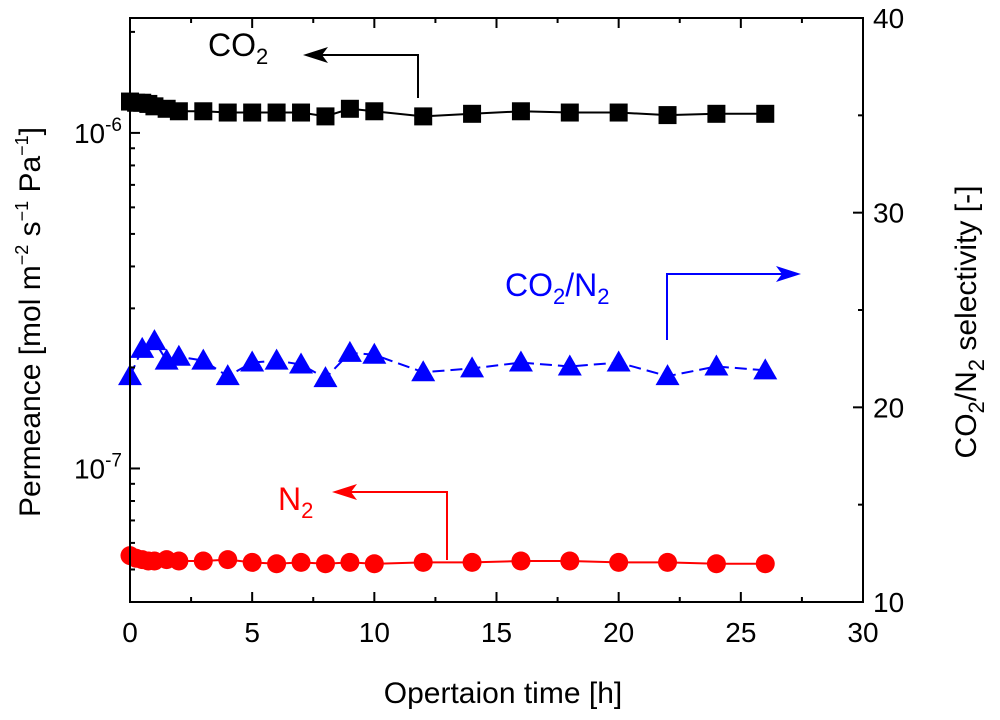  Describe the element at coordinates (618, 632) in the screenshot. I see `x-tick-label: 20` at that location.